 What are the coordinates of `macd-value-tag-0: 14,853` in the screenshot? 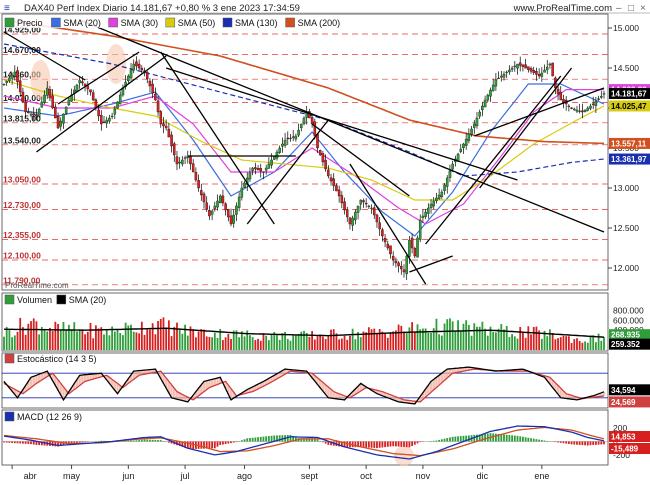 It's located at (623, 437).